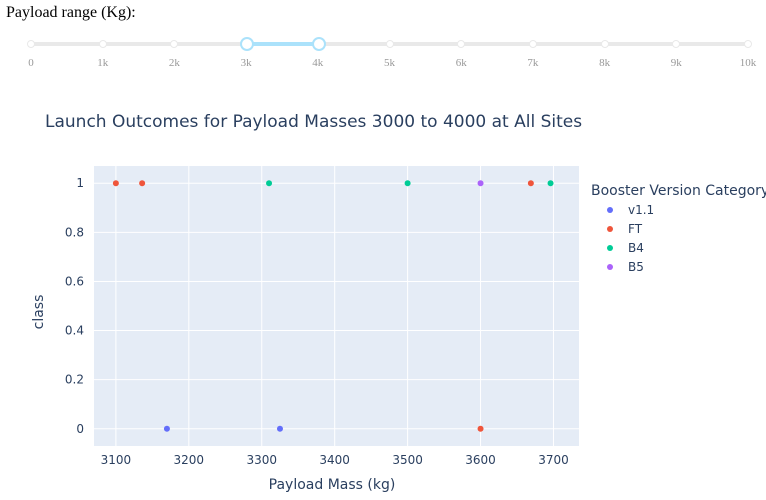 Image resolution: width=766 pixels, height=500 pixels. What do you see at coordinates (39, 312) in the screenshot?
I see `y-axis-label: class` at bounding box center [39, 312].